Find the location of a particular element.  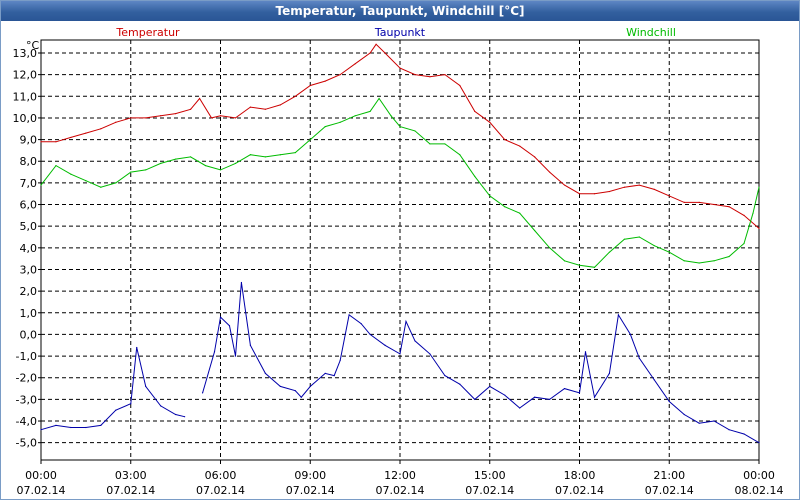

x-tick-time: 12:00 is located at coordinates (400, 475).